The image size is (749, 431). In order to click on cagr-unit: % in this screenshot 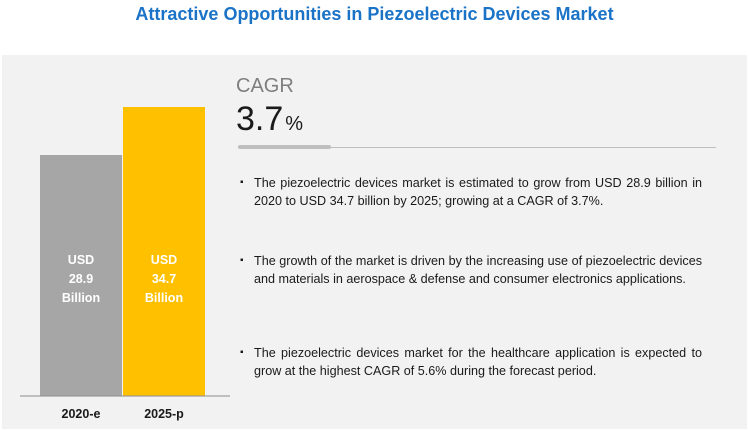, I will do `click(294, 124)`.